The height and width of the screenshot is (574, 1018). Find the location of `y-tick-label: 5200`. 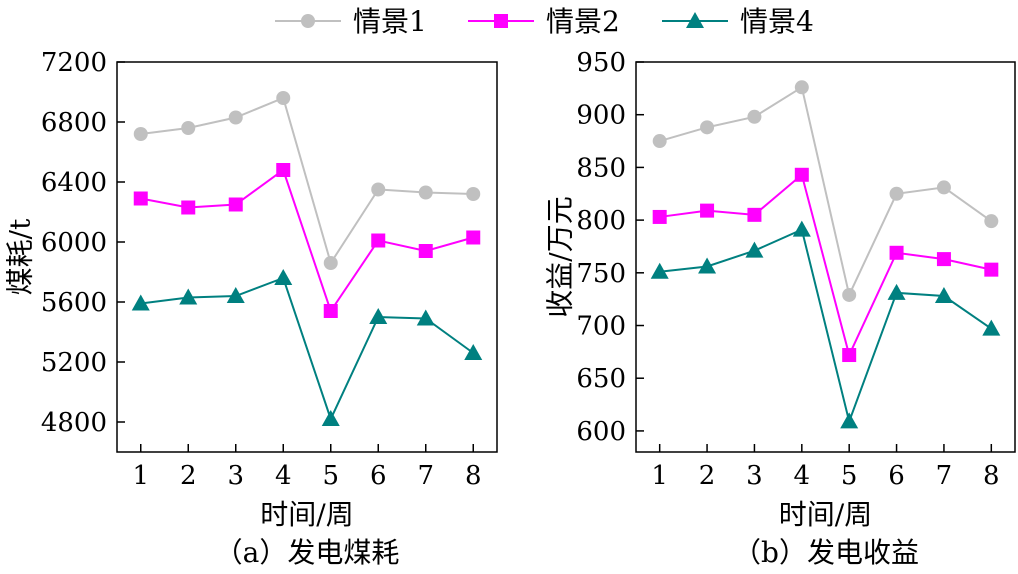

y-tick-label: 5200 is located at coordinates (74, 363).